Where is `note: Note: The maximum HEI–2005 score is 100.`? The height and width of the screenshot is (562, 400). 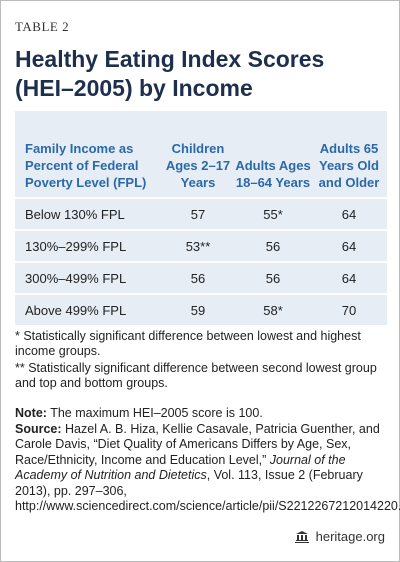
note: Note: The maximum HEI–2005 score is 100. is located at coordinates (201, 414).